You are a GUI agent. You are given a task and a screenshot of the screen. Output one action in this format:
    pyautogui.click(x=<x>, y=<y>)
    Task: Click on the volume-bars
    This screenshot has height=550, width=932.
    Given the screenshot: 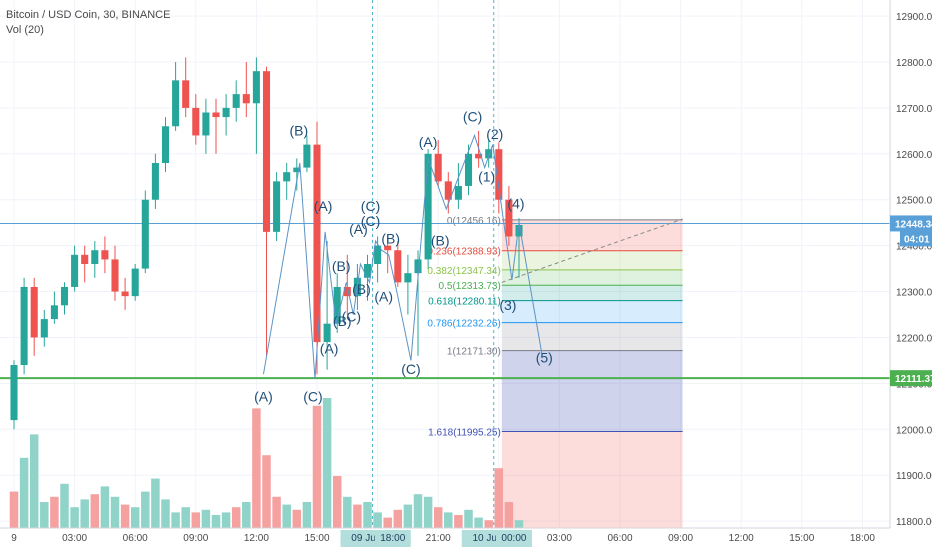 What is the action you would take?
    pyautogui.click(x=266, y=463)
    